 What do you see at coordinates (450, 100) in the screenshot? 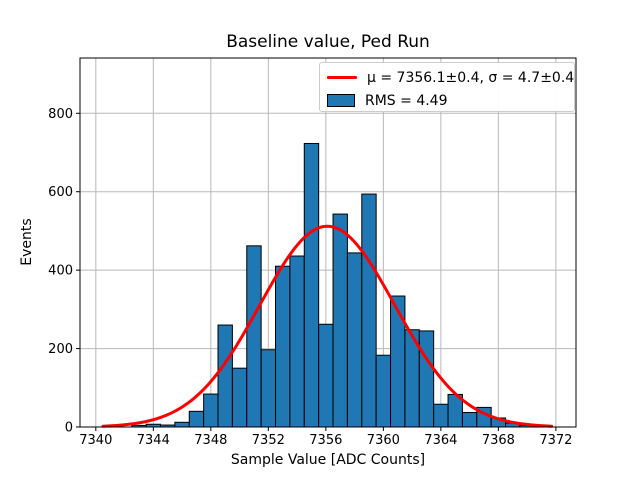
I see `legend-item-rms: RMS = 4.49` at bounding box center [450, 100].